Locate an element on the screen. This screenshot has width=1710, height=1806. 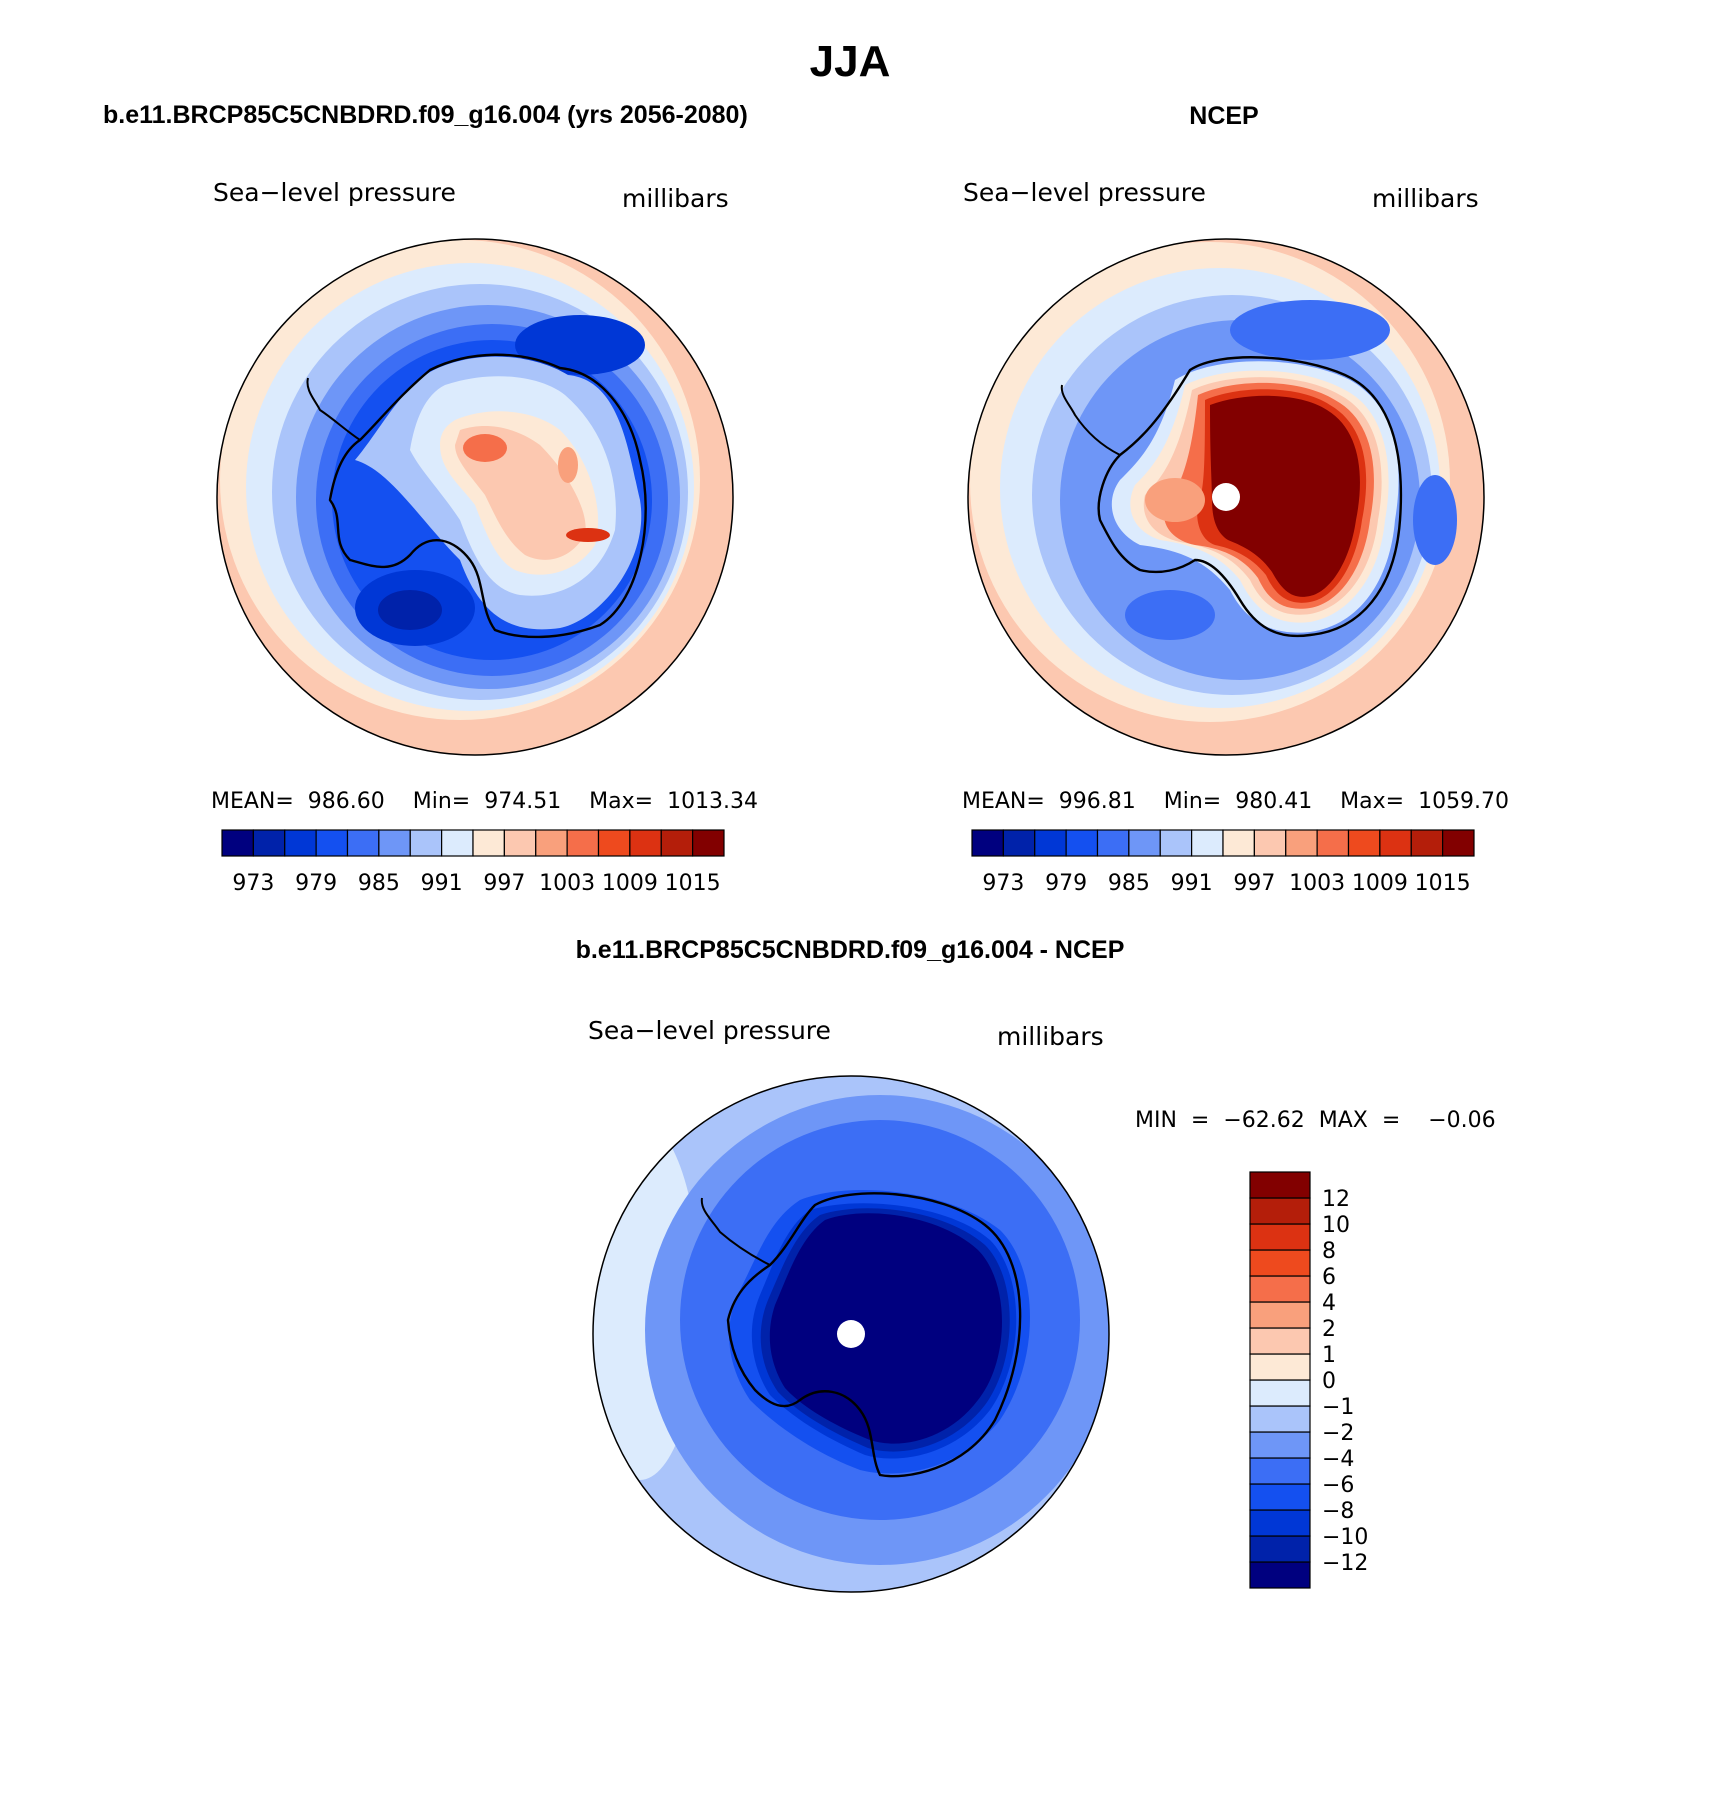
panel-obs-variable: Sea−level pressure is located at coordinates (1084, 192).